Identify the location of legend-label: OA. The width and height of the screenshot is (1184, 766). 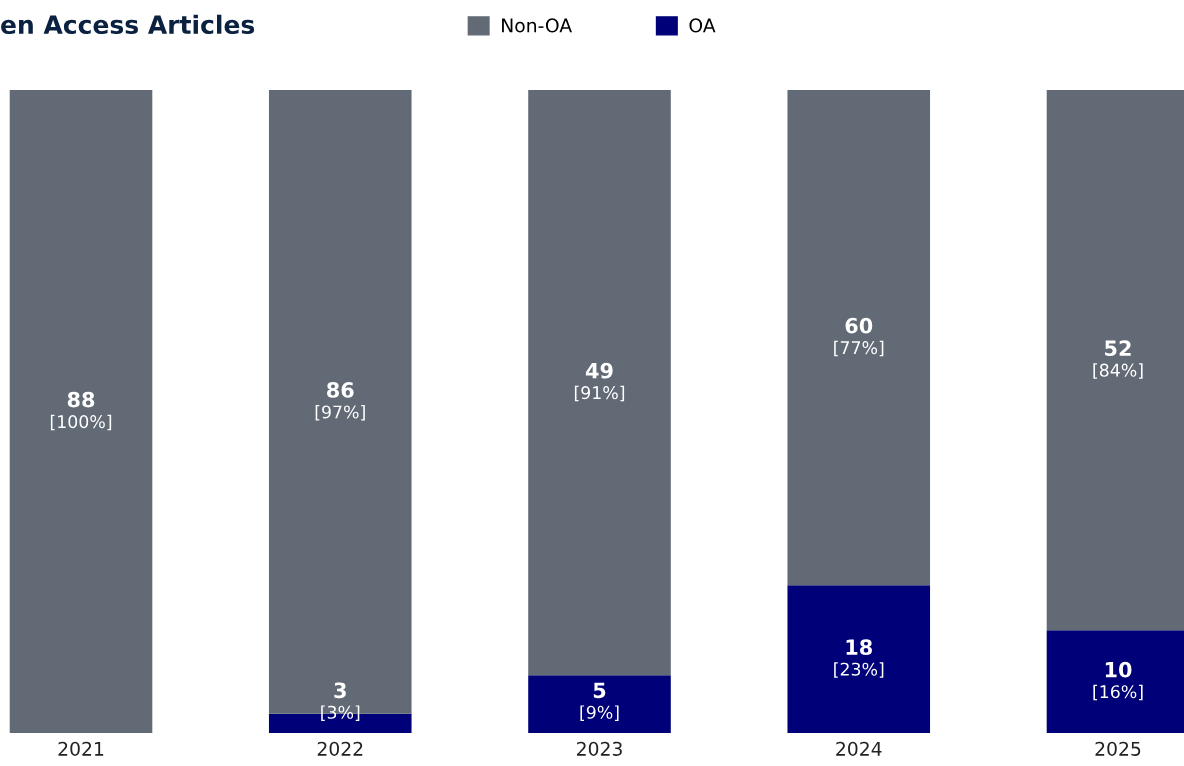
(702, 25).